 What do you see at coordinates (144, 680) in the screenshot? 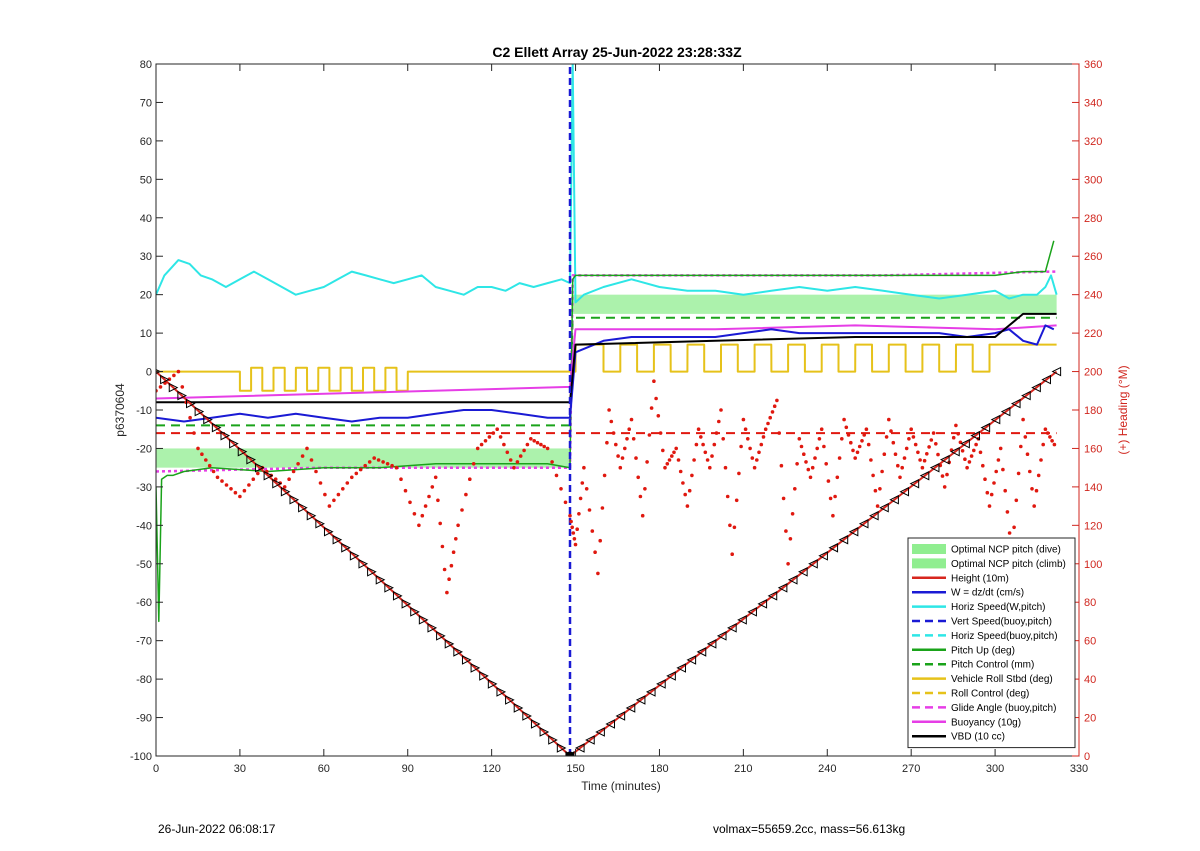
I see `y-tick-label: -80` at bounding box center [144, 680].